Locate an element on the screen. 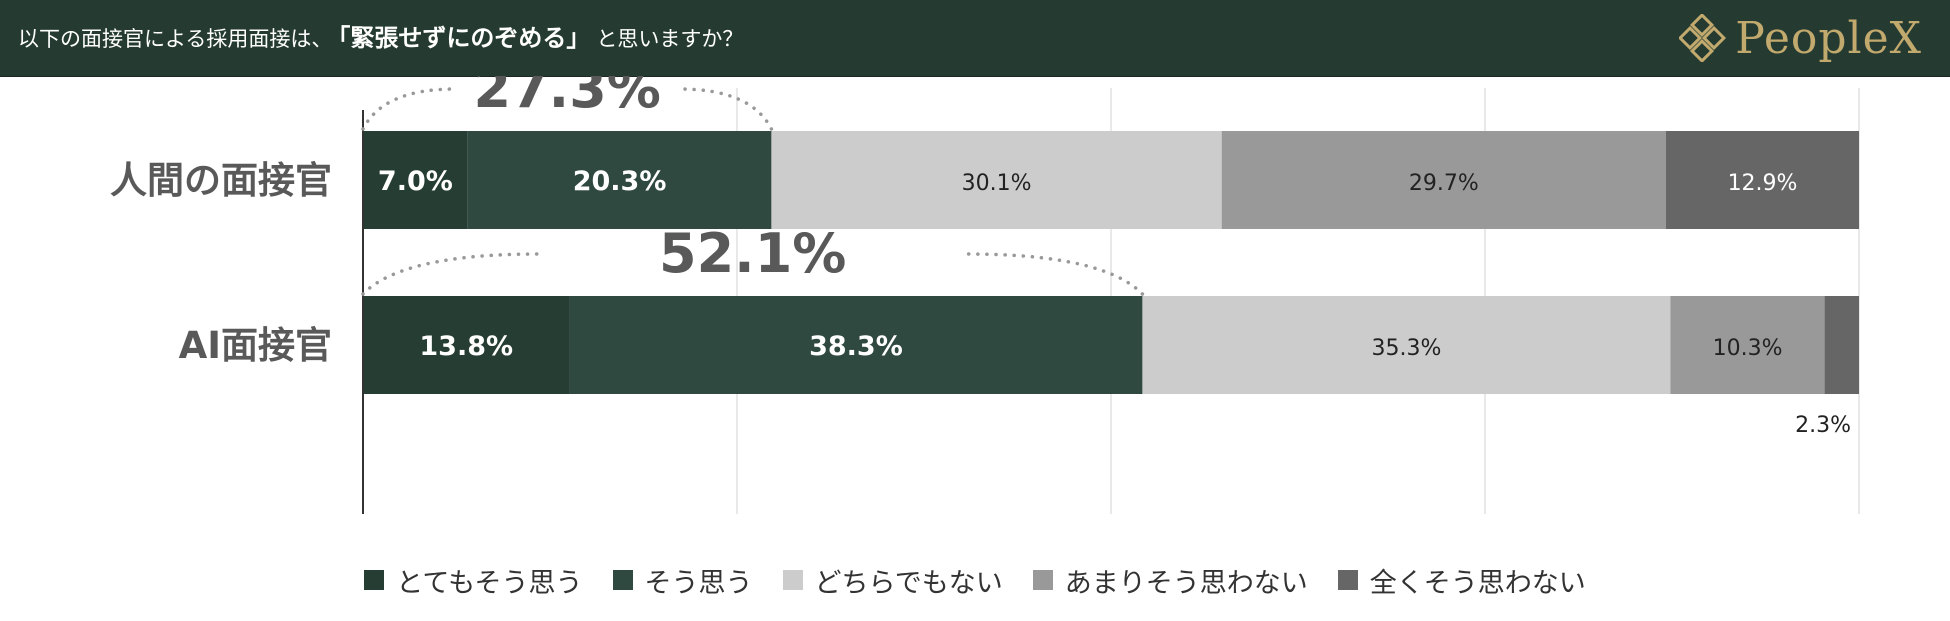  data-label: 30.1% is located at coordinates (997, 183).